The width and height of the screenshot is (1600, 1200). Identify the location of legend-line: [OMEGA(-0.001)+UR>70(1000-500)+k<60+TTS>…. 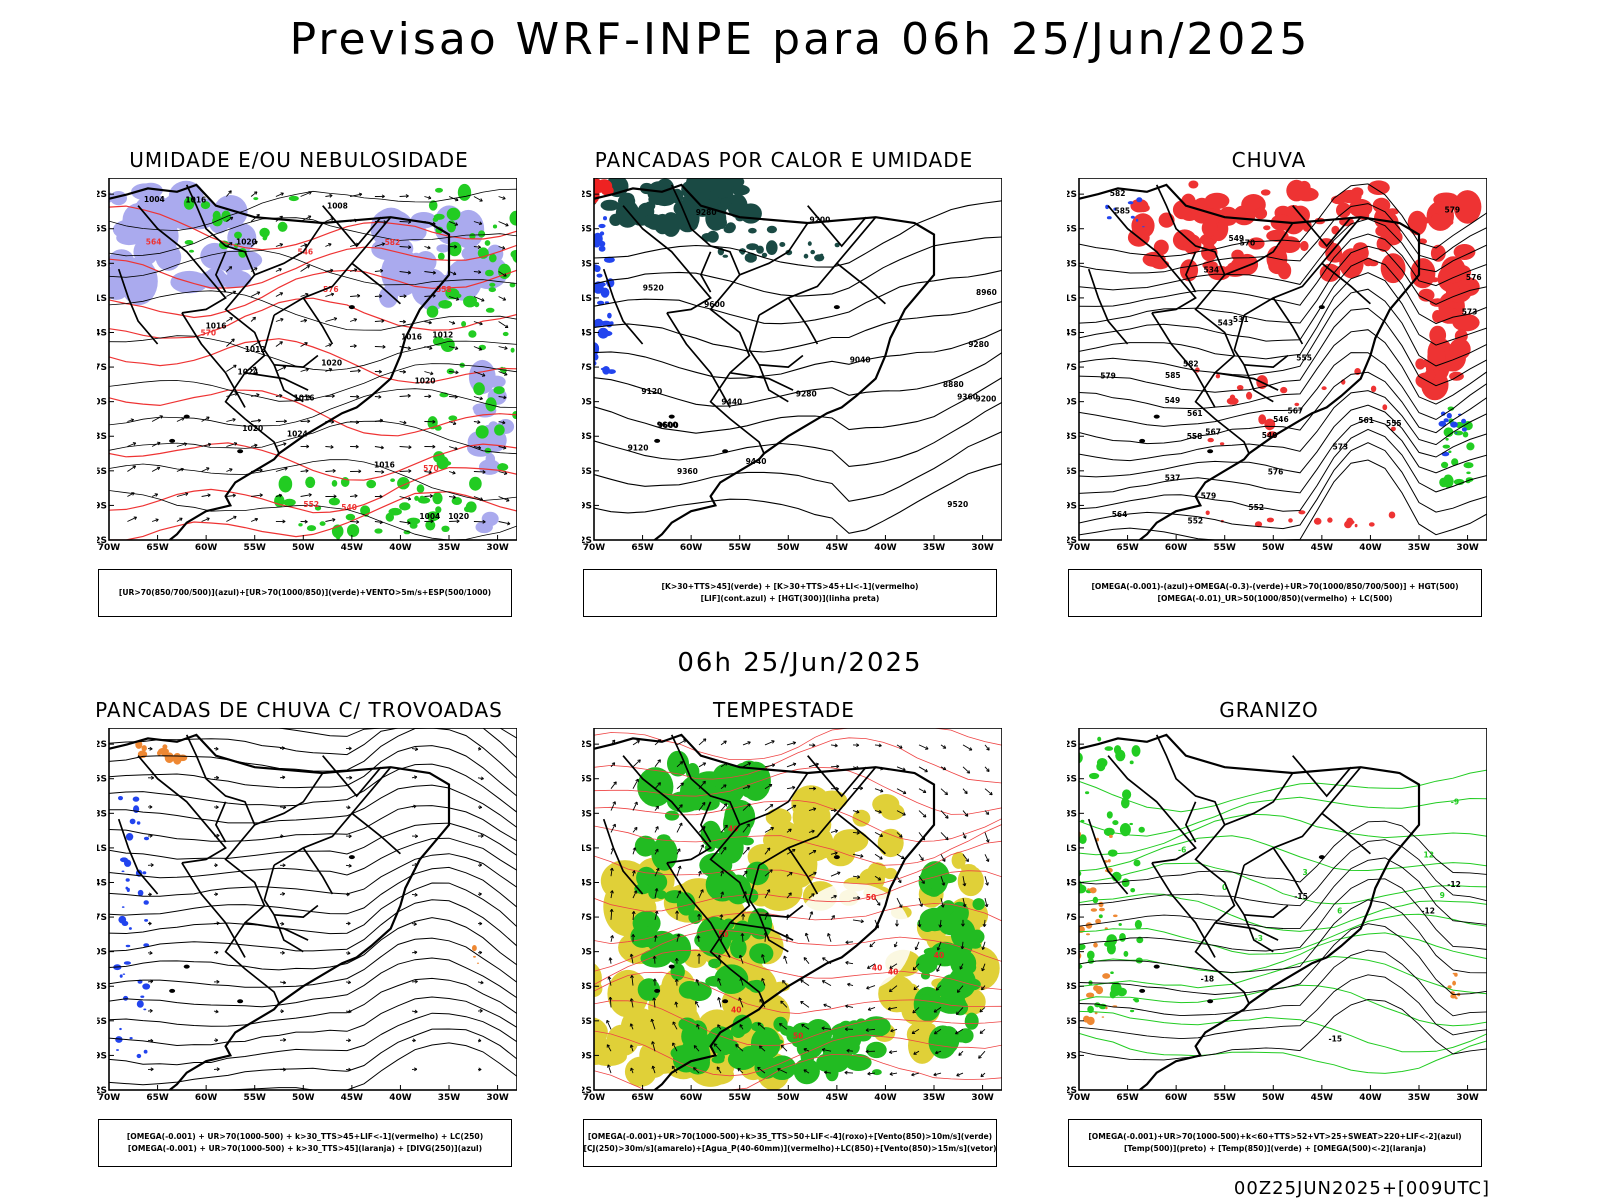
(1275, 1136).